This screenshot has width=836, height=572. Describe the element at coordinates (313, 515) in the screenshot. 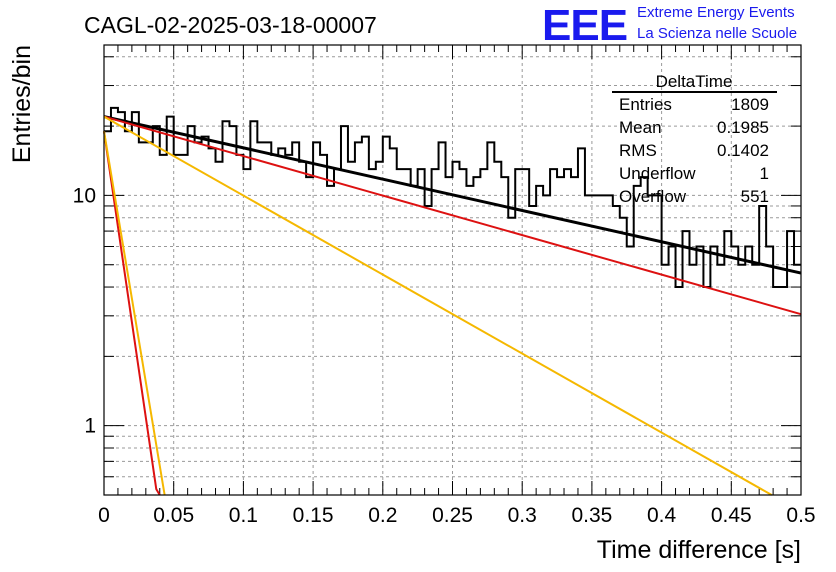

I see `x-tick-label: 0.15` at that location.